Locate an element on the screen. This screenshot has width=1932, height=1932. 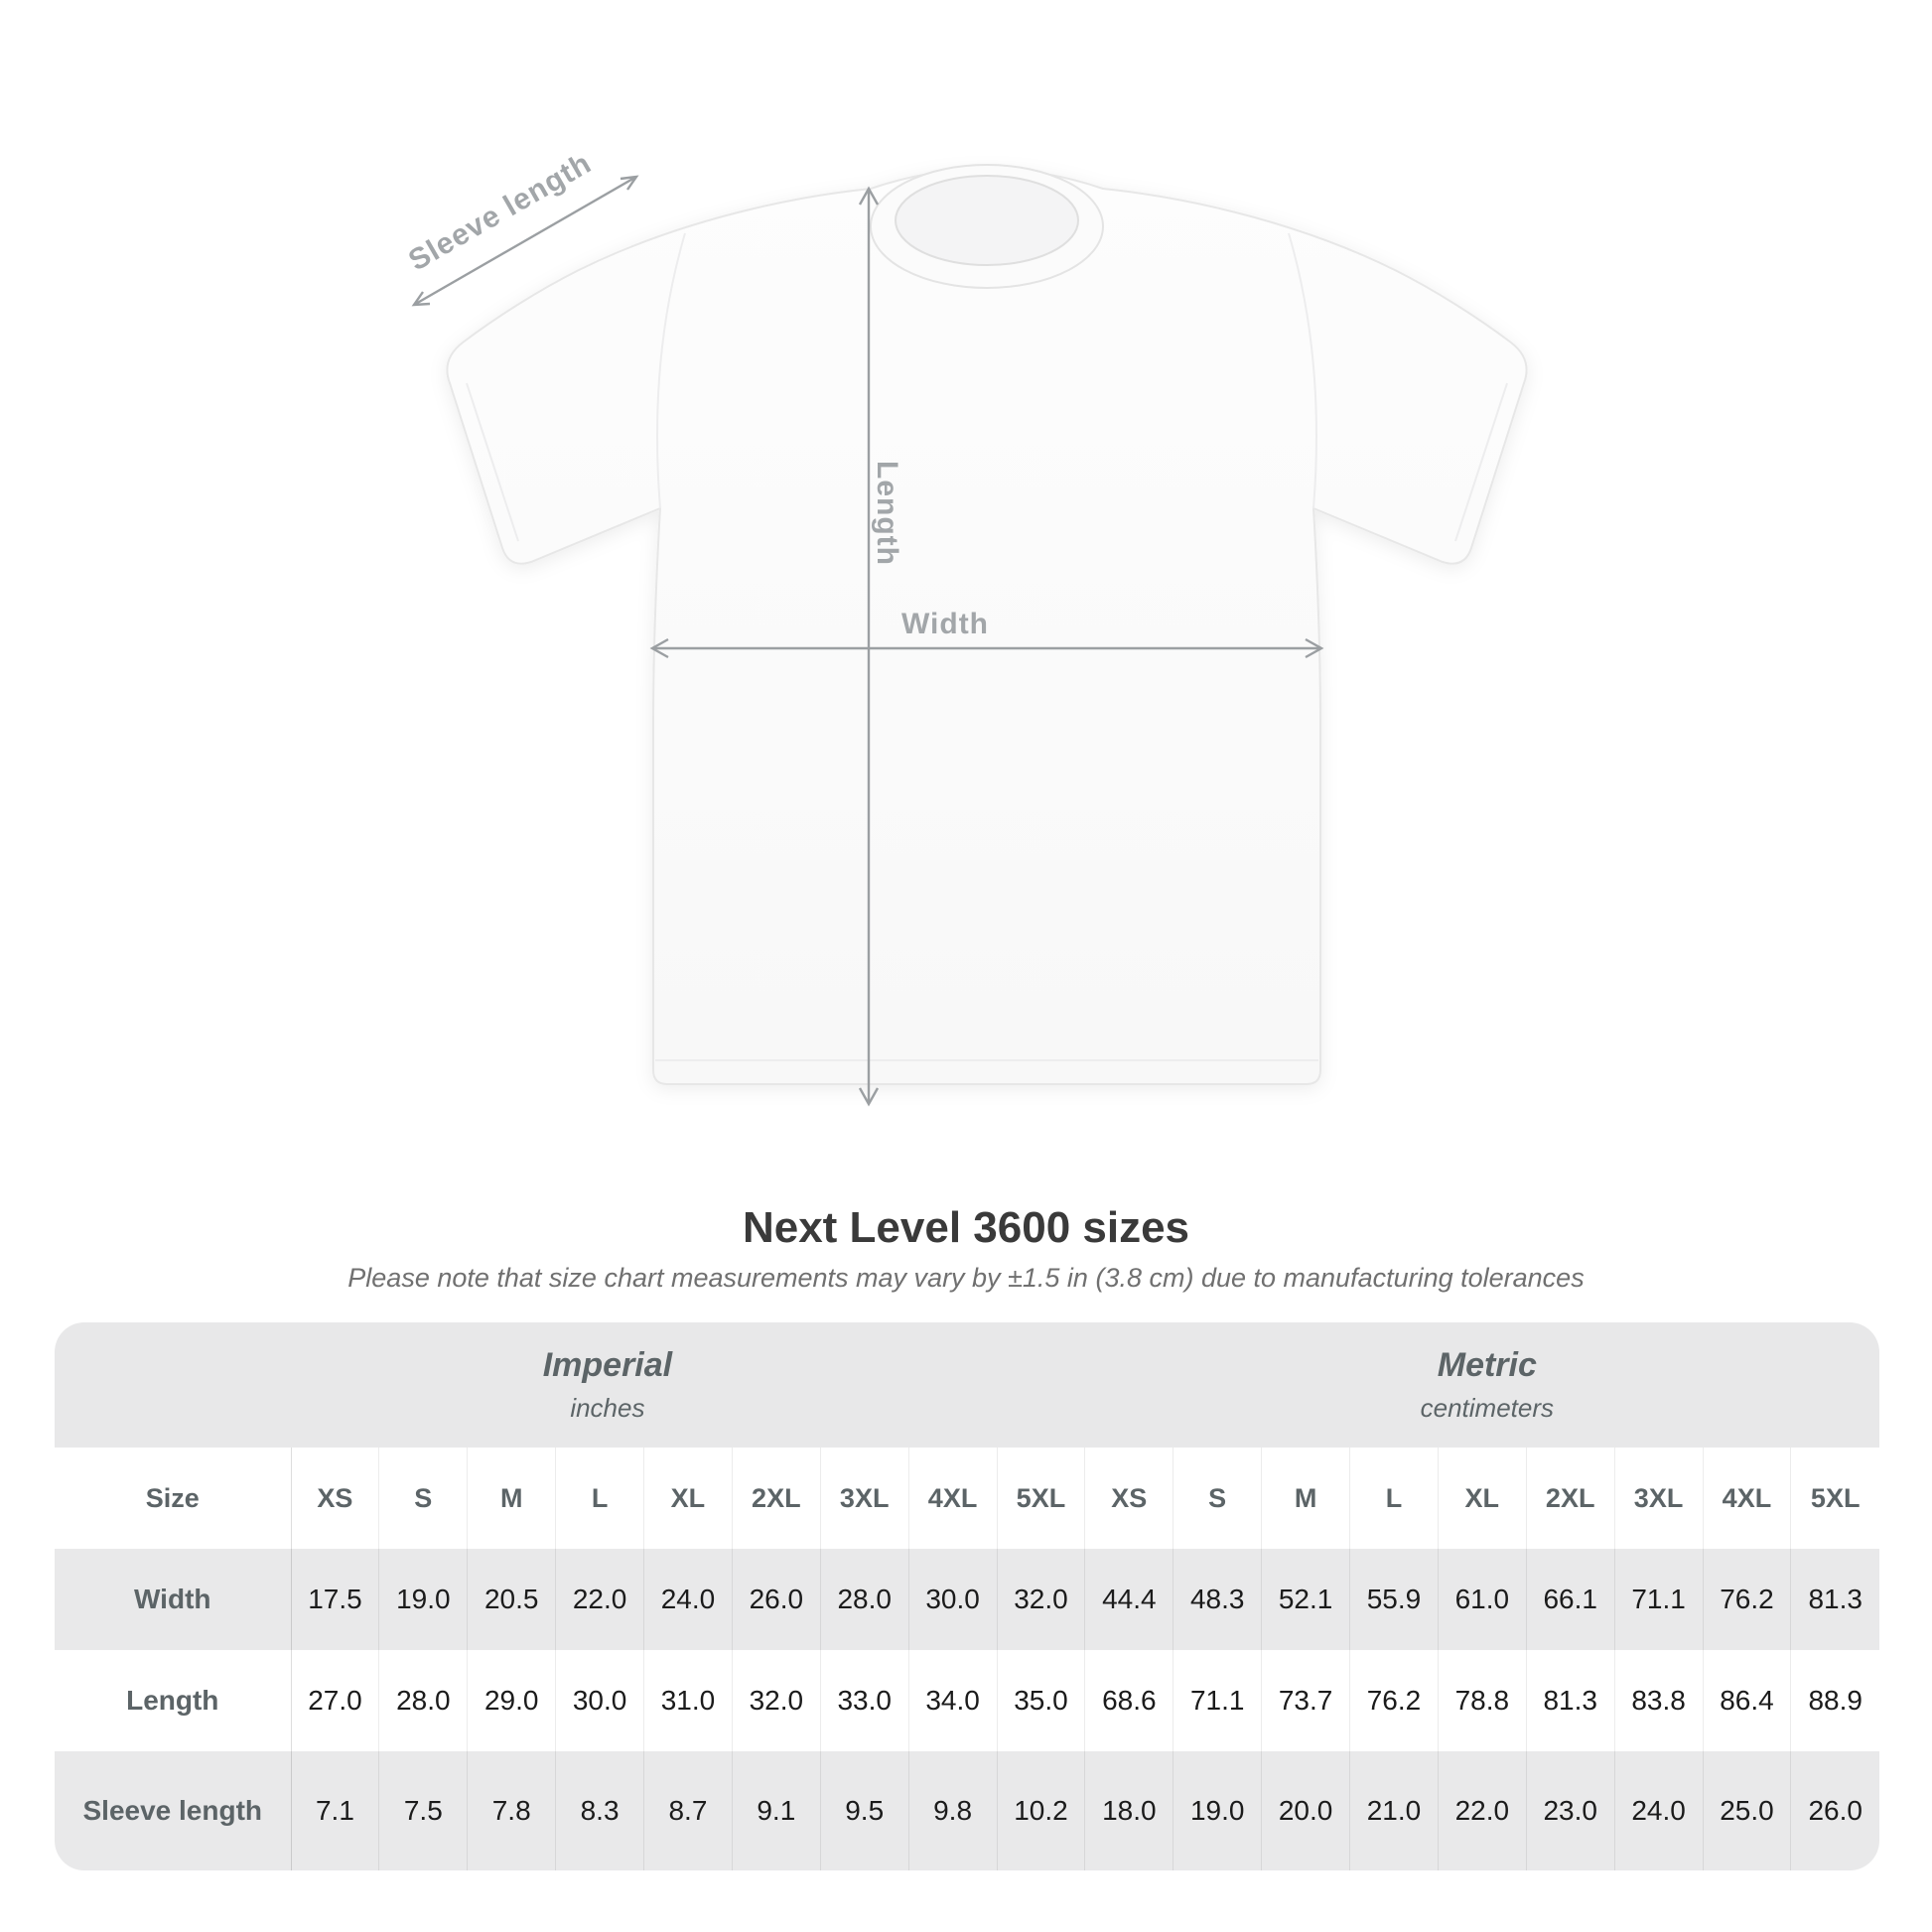
unit-header-band: Imperial inches Metric centimeters is located at coordinates (967, 1385).